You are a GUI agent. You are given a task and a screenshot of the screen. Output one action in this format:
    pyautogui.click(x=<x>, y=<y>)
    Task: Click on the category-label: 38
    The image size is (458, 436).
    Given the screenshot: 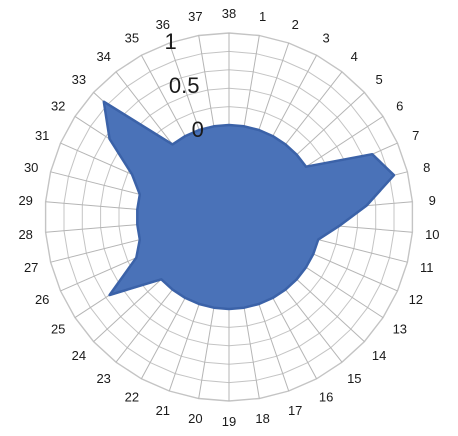 What is the action you would take?
    pyautogui.click(x=229, y=13)
    